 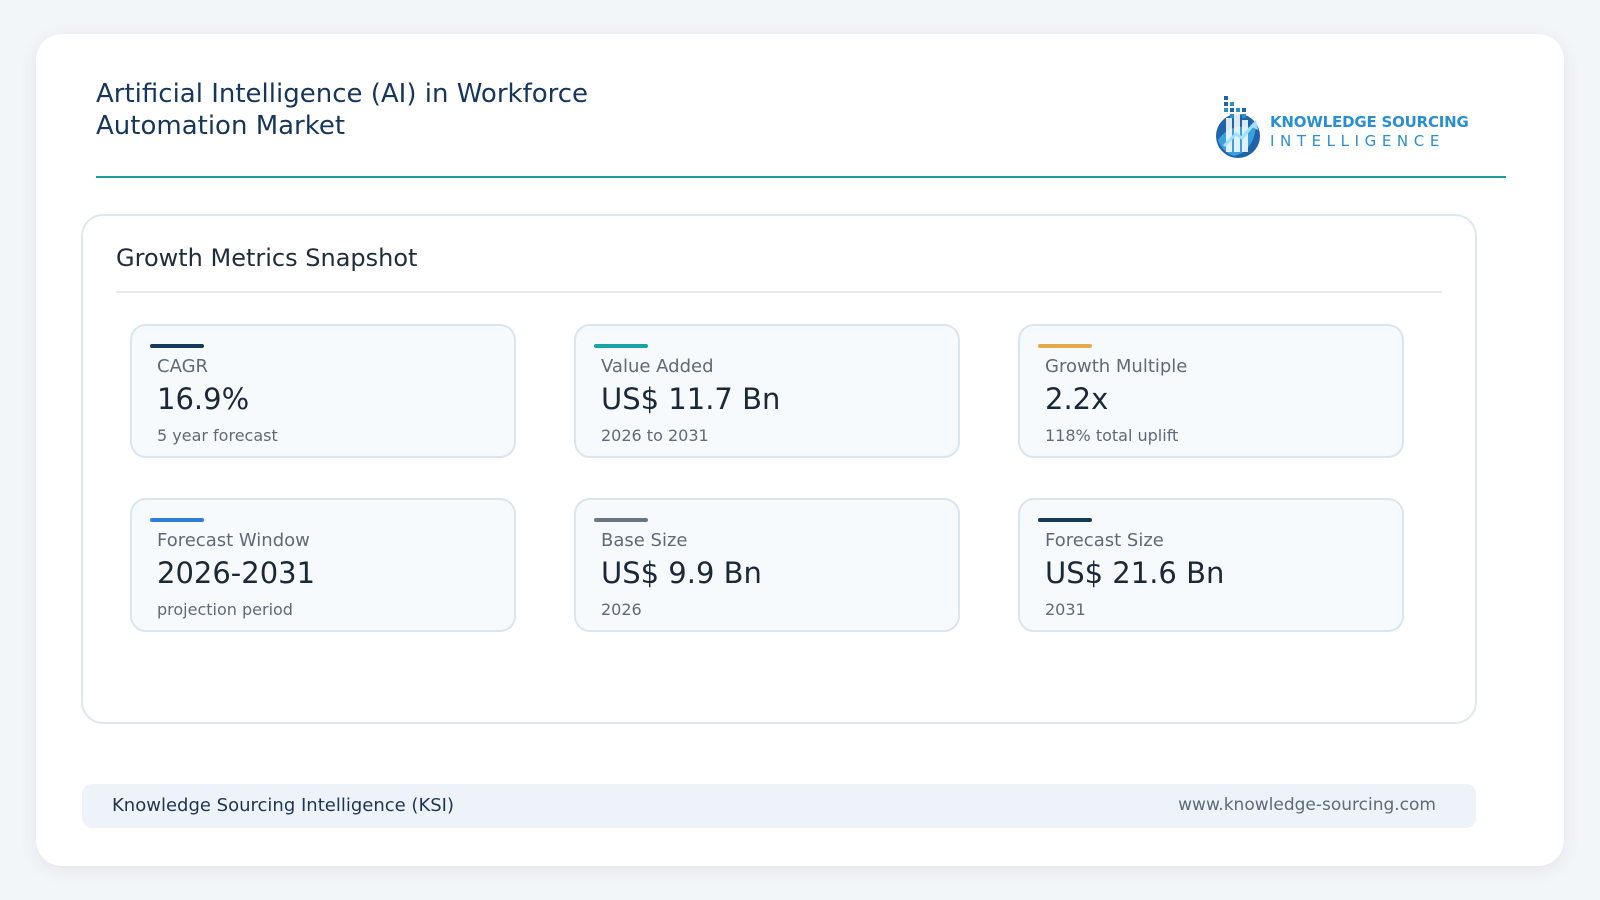 What do you see at coordinates (1116, 366) in the screenshot?
I see `metric-label: Growth Multiple` at bounding box center [1116, 366].